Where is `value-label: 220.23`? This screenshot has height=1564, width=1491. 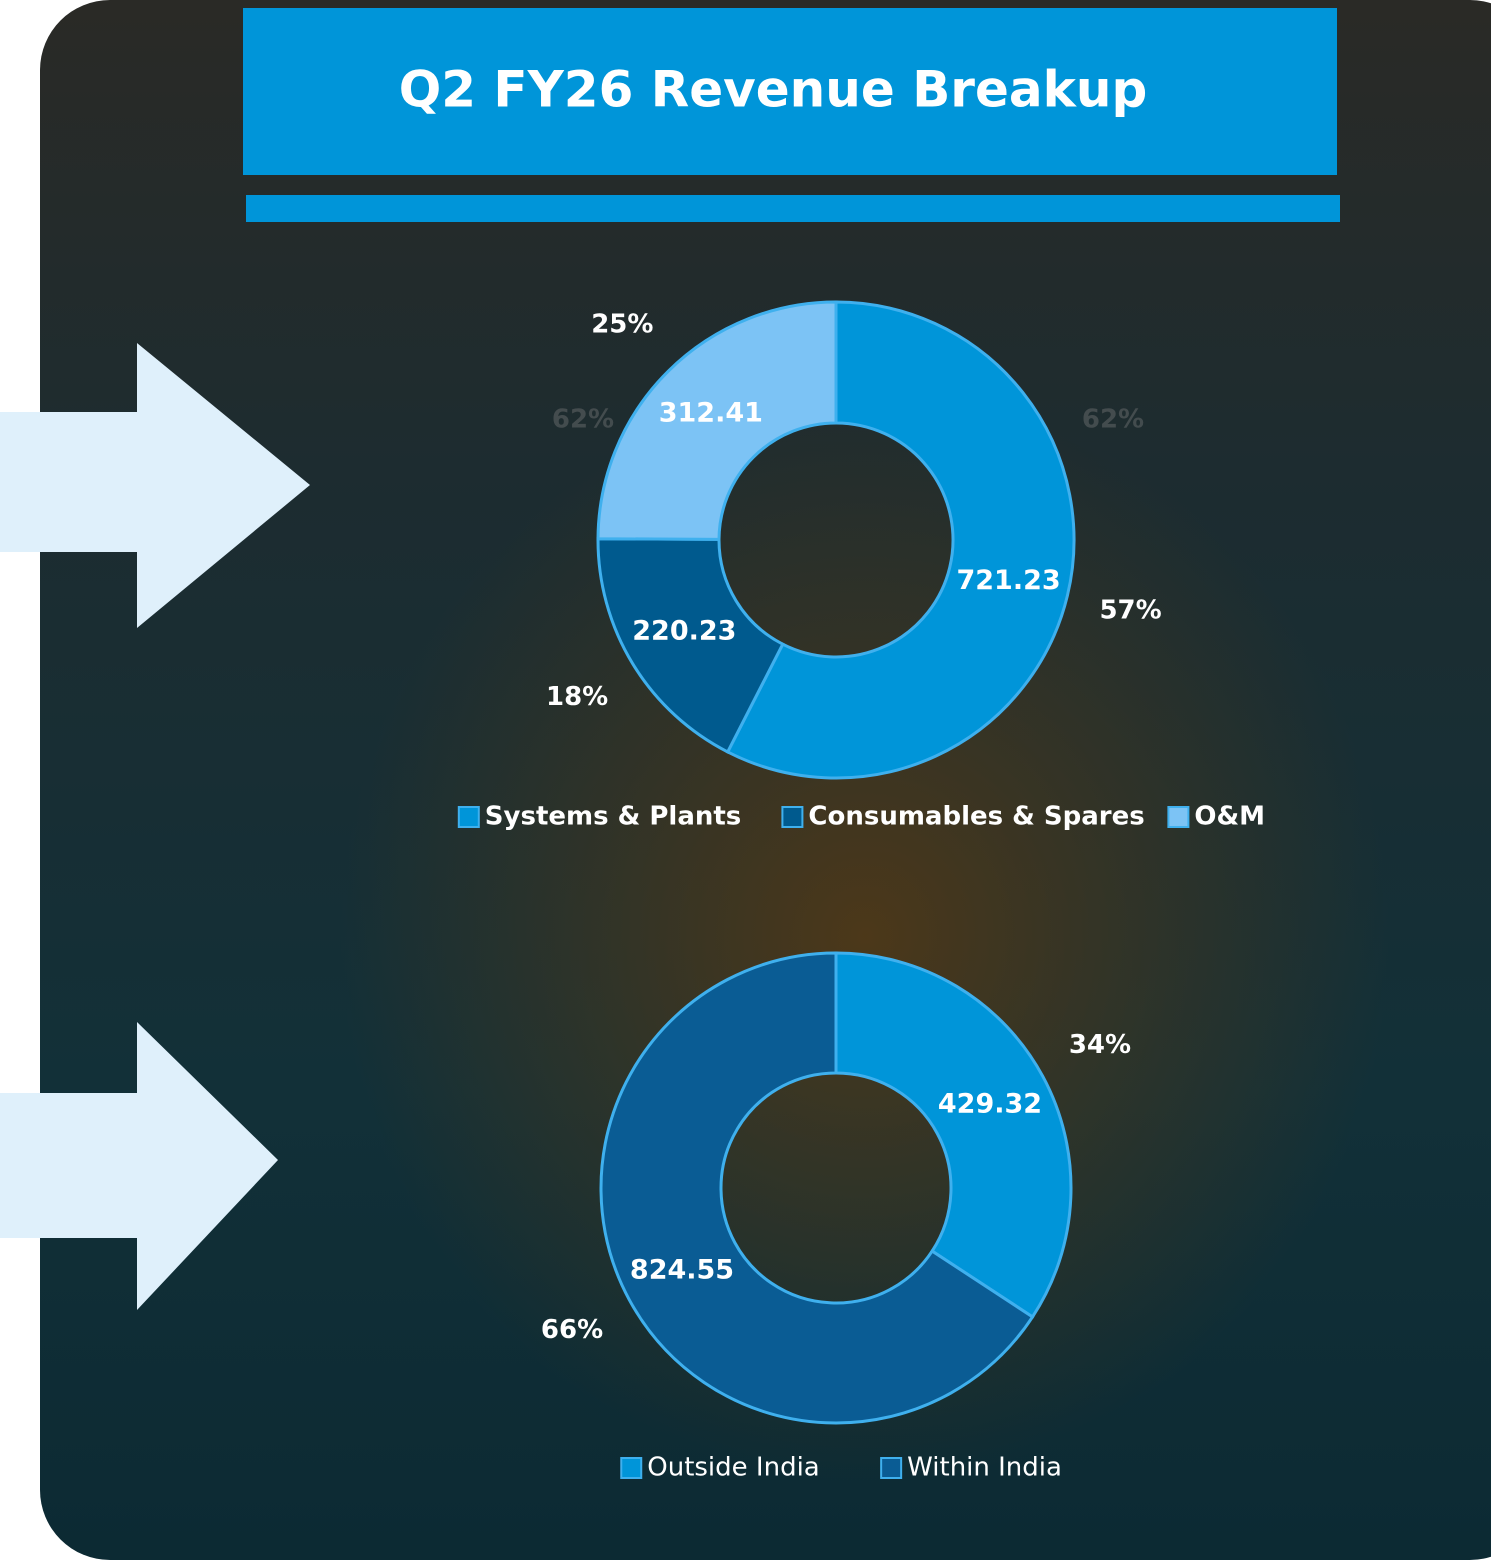
value-label: 220.23 is located at coordinates (684, 631).